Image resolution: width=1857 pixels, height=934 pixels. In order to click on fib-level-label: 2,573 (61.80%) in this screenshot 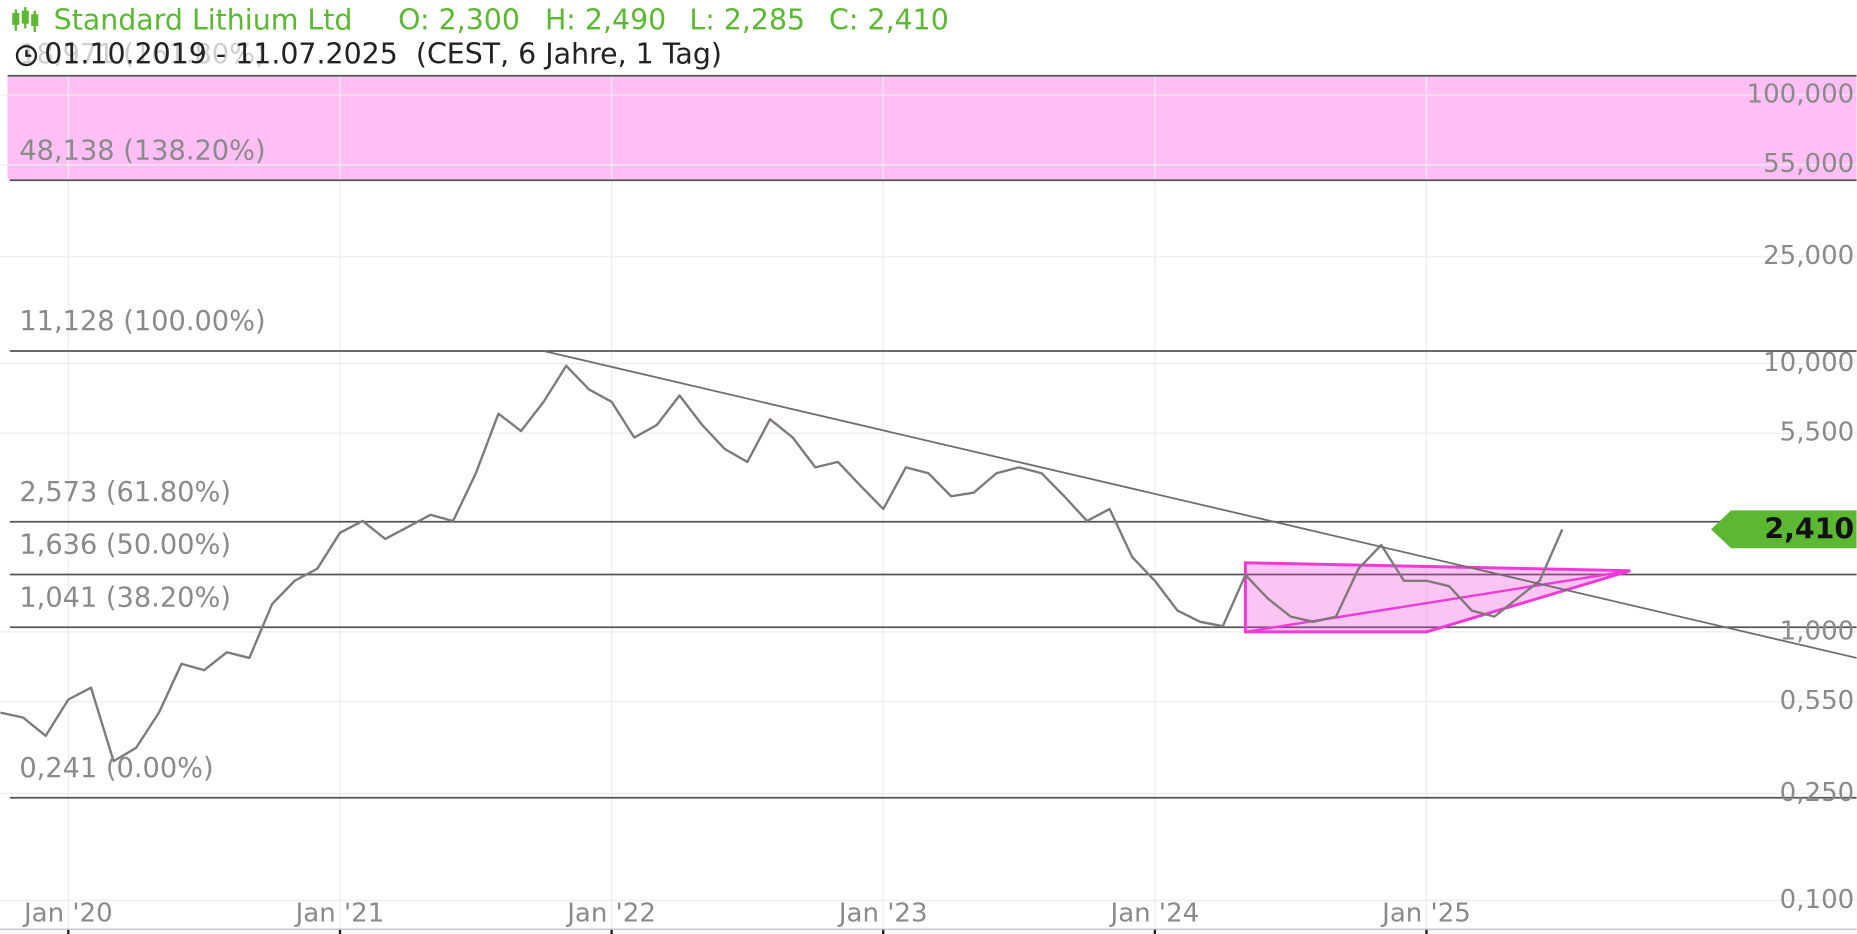, I will do `click(125, 492)`.